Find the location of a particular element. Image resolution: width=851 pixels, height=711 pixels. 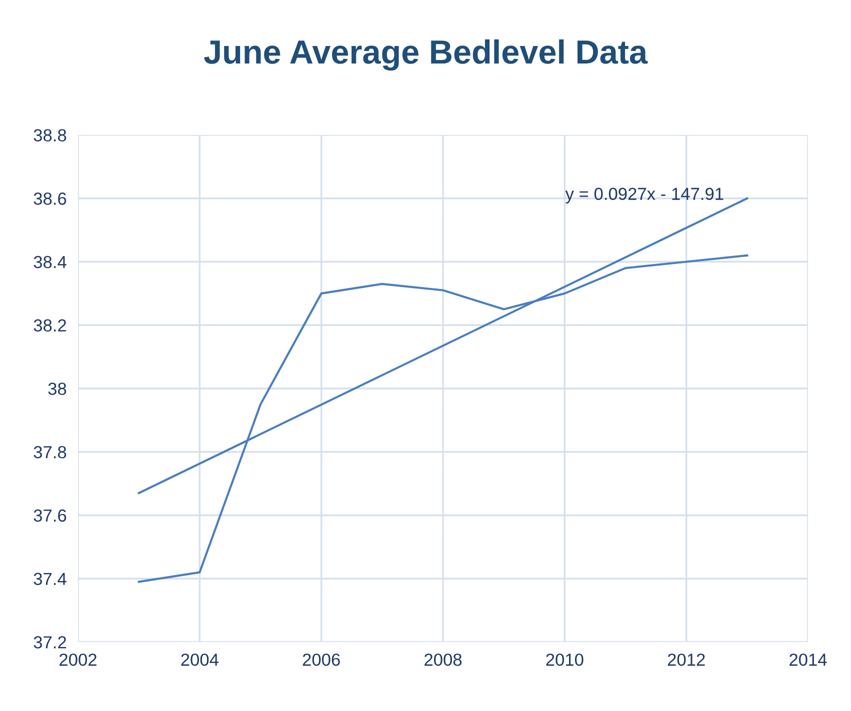

y-tick-label: 37.4 is located at coordinates (50, 579).